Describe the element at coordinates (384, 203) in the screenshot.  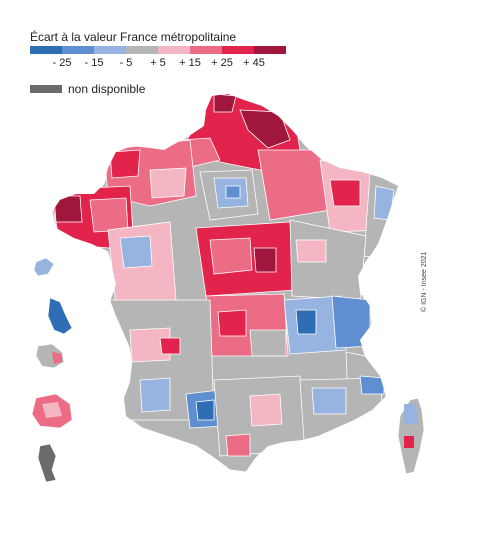
I see `region-alsace-blue` at that location.